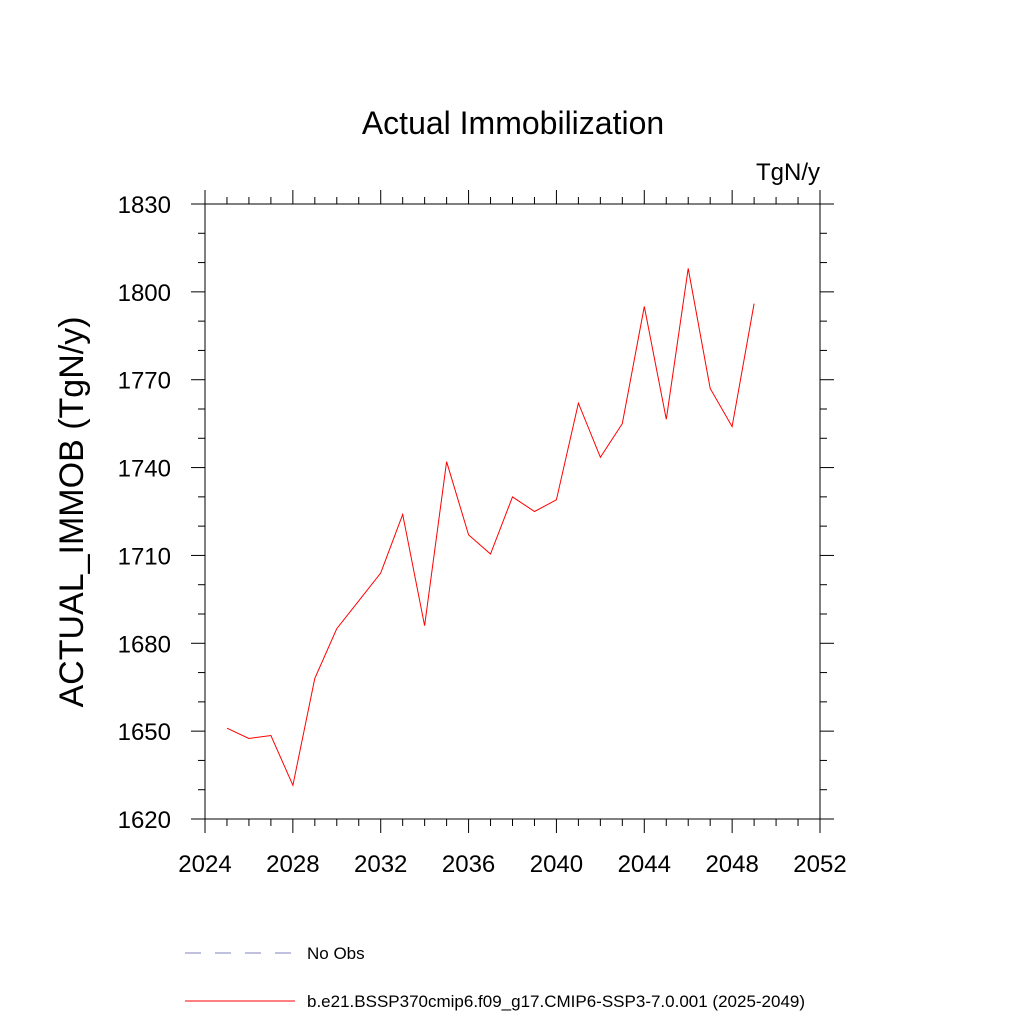 The height and width of the screenshot is (1024, 1024). I want to click on x-tick-label: 2024, so click(204, 864).